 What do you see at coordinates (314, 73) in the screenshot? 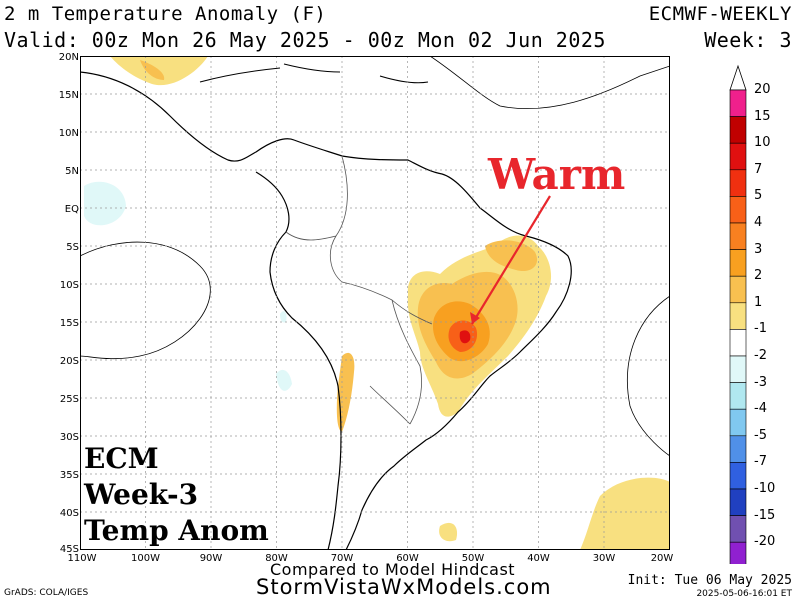
I see `caribbean-islands` at bounding box center [314, 73].